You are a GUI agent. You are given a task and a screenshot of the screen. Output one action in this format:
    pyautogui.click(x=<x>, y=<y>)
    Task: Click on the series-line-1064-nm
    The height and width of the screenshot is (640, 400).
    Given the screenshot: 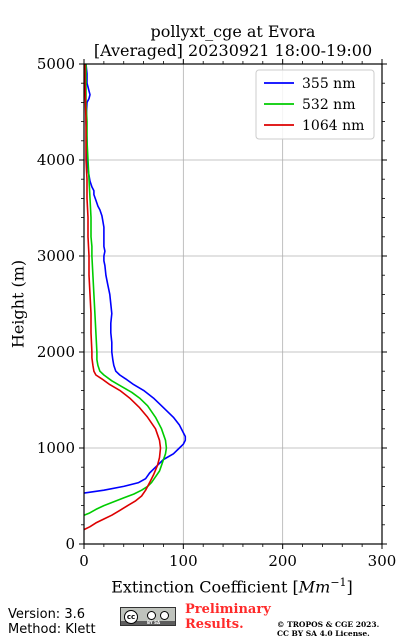 What is the action you would take?
    pyautogui.click(x=122, y=297)
    